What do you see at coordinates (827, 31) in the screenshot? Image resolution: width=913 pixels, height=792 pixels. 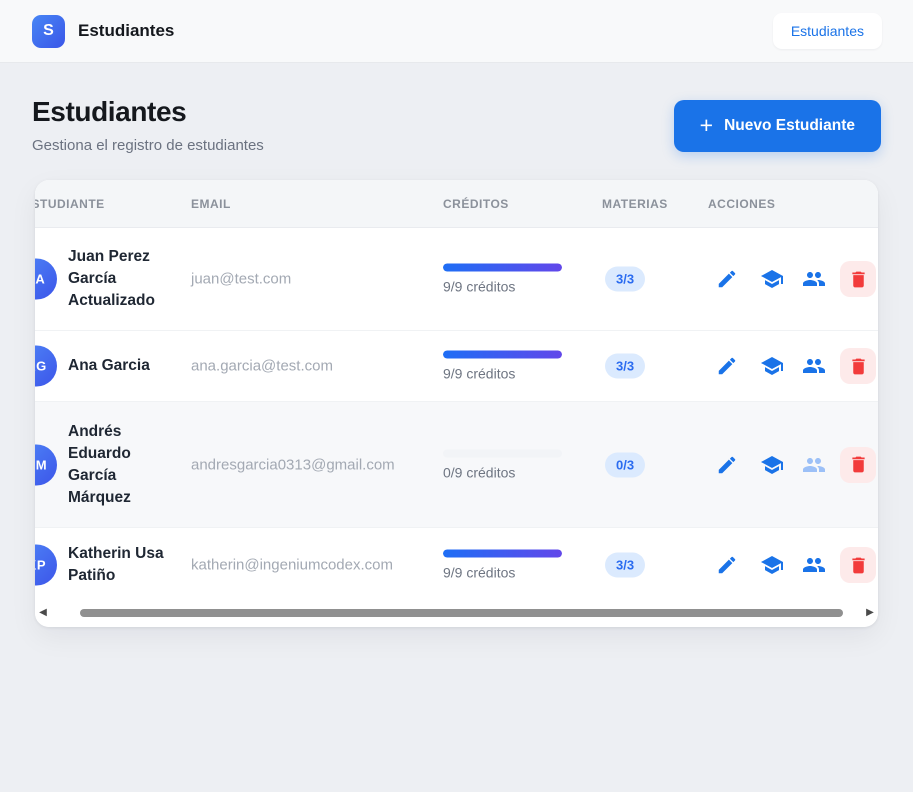 I see `nav-item-estudiantes: Estudiantes` at bounding box center [827, 31].